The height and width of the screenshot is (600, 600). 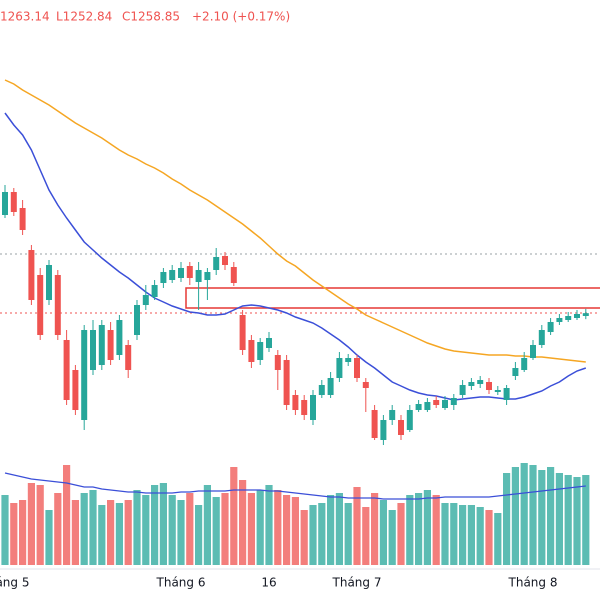 I want to click on x-tick-label: Tháng 5, so click(x=14, y=583).